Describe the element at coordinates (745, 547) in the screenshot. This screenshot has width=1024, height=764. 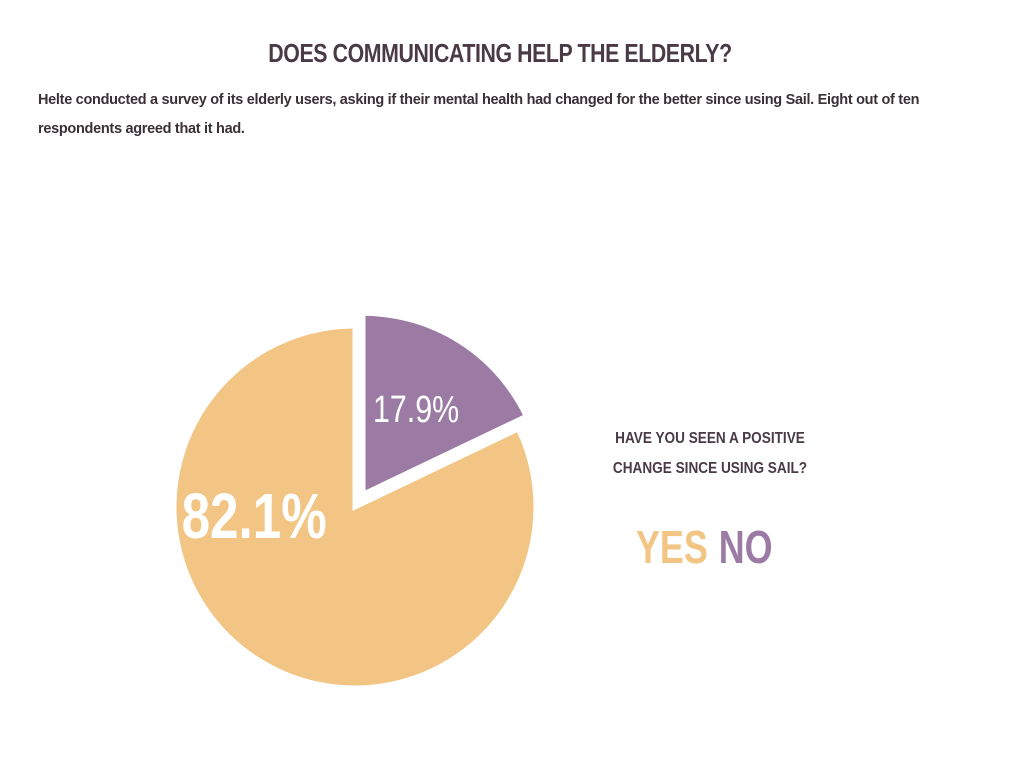
I see `legend-no: NO` at that location.